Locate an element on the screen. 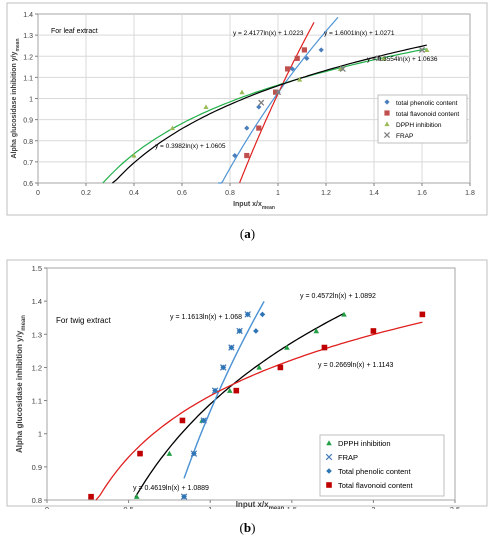 The width and height of the screenshot is (495, 550). chart-1-legend-label: Total flavonoid content is located at coordinates (376, 485).